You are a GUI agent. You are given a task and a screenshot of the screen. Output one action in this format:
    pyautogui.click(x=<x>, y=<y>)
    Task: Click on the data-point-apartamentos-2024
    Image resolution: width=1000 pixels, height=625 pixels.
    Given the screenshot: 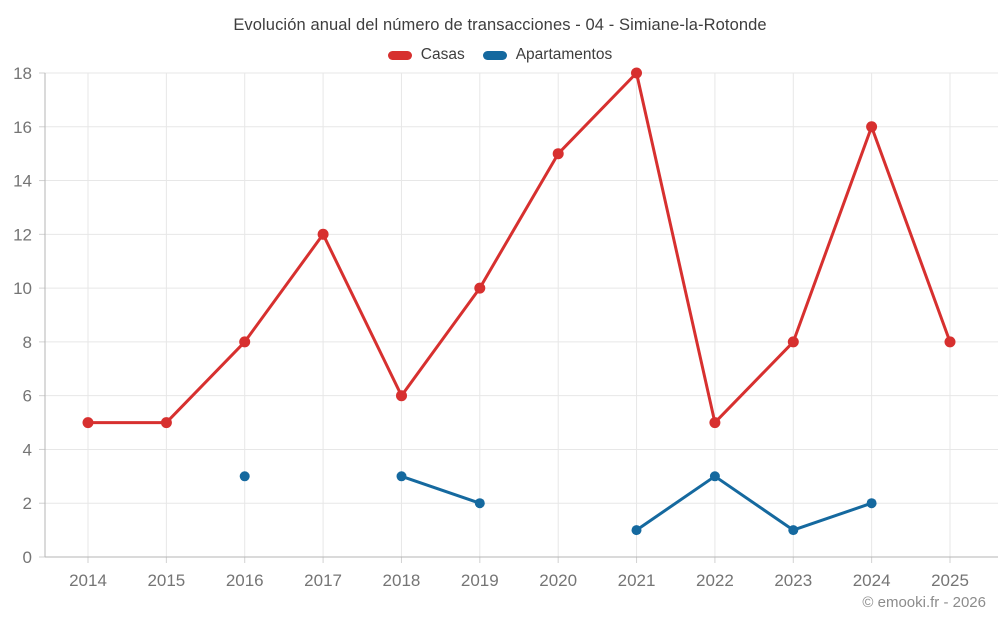 What is the action you would take?
    pyautogui.click(x=871, y=503)
    